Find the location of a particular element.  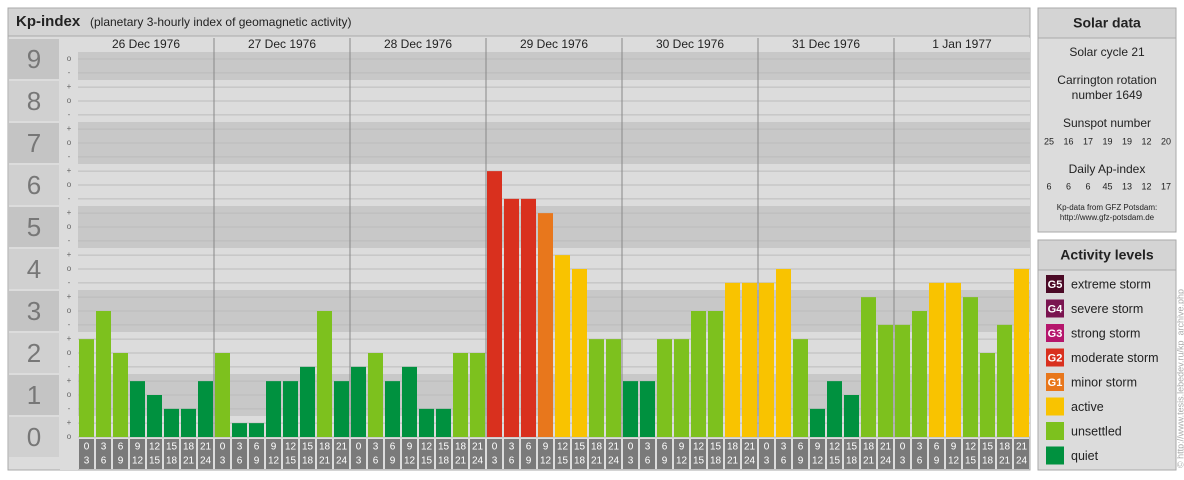

carrington: number 1649 is located at coordinates (1107, 95).